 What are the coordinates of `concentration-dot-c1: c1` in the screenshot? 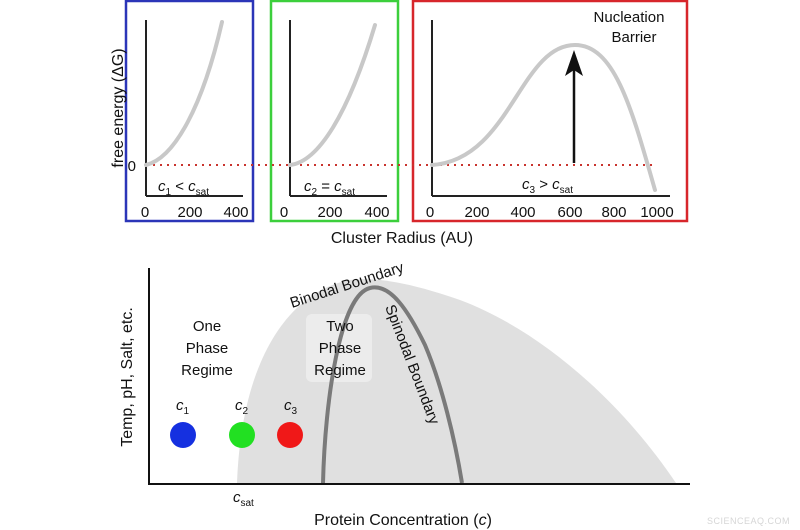 It's located at (183, 422).